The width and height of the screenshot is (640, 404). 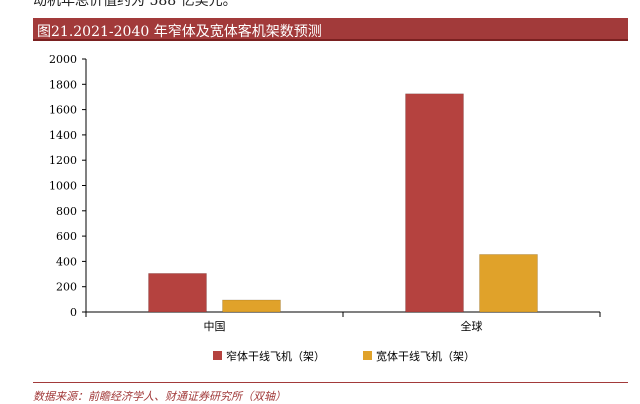 I want to click on legend-label-0: 窄体干线飞机（架）, so click(x=275, y=356).